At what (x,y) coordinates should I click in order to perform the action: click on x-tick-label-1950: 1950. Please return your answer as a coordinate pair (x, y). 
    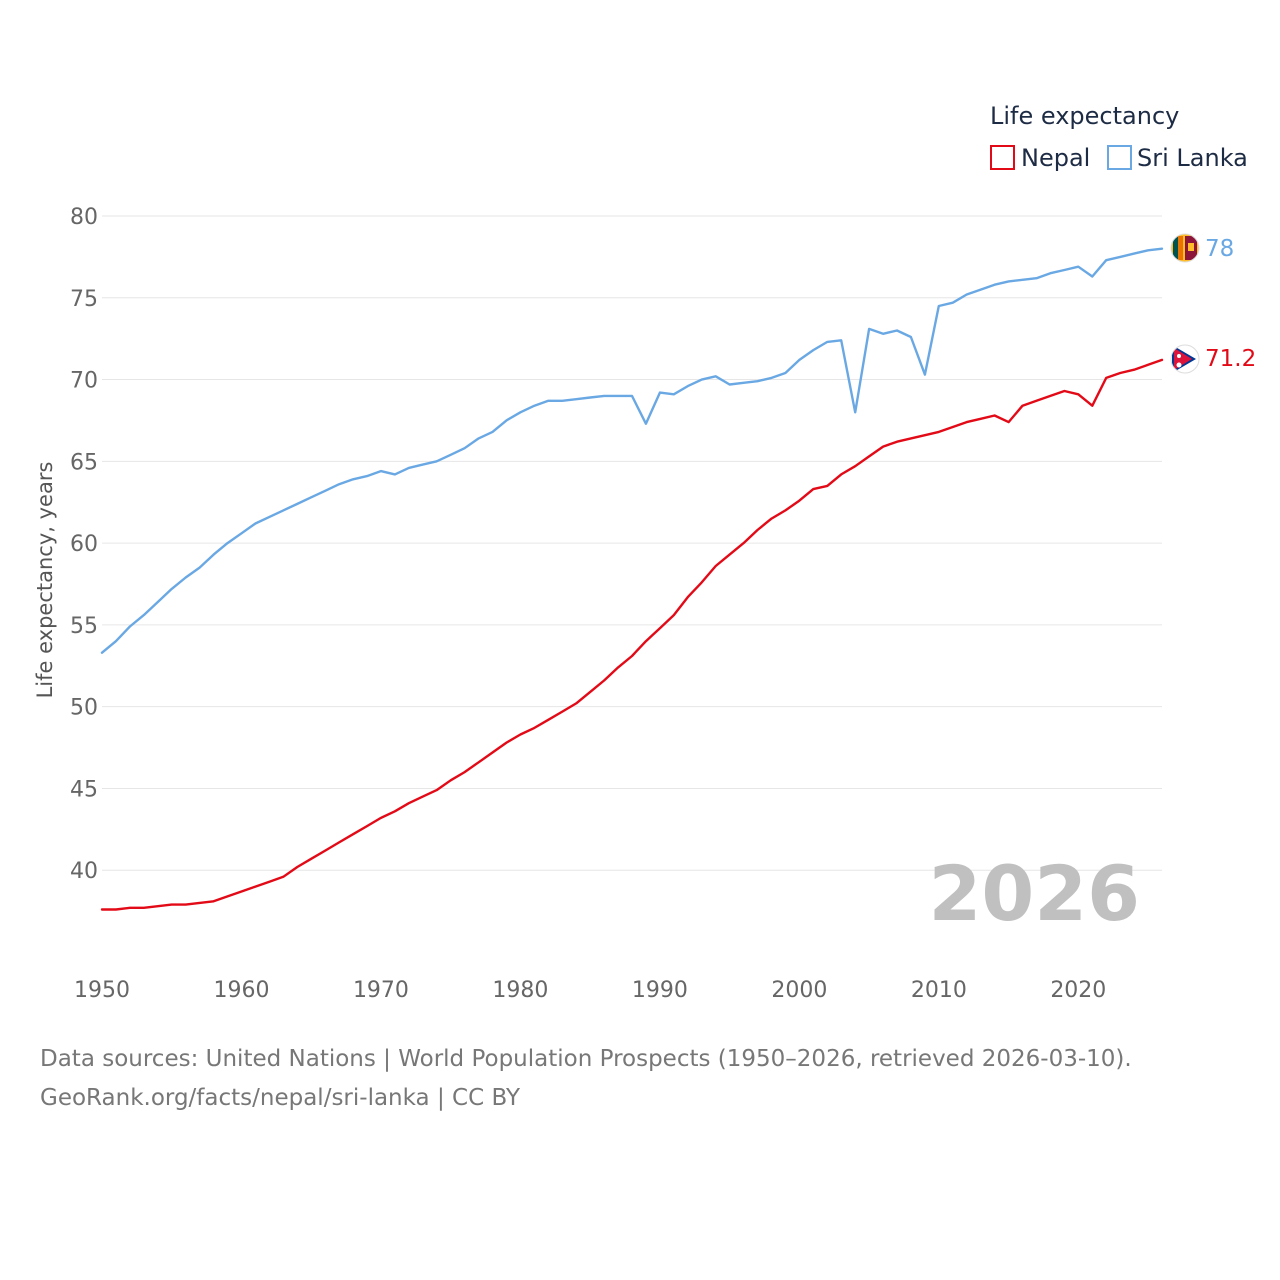
    Looking at the image, I should click on (102, 990).